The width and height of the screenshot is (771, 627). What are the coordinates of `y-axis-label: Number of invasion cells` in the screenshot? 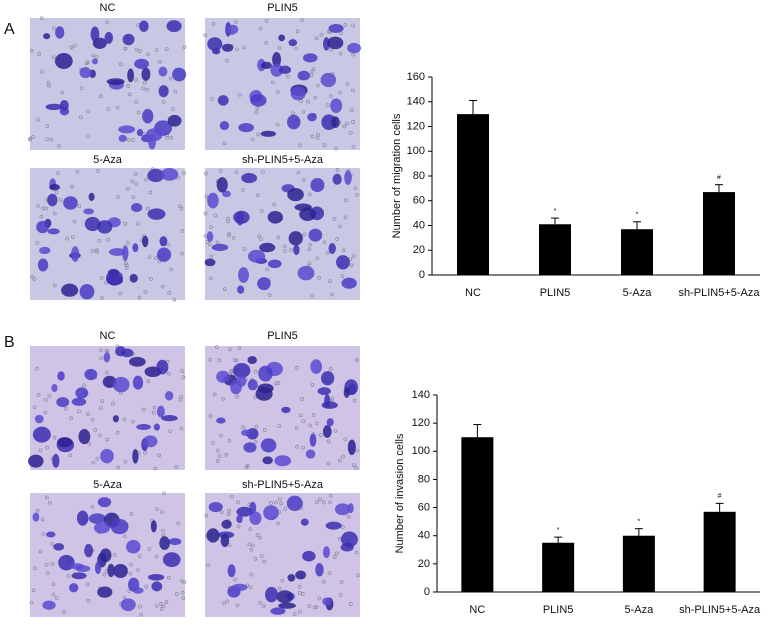 It's located at (400, 493).